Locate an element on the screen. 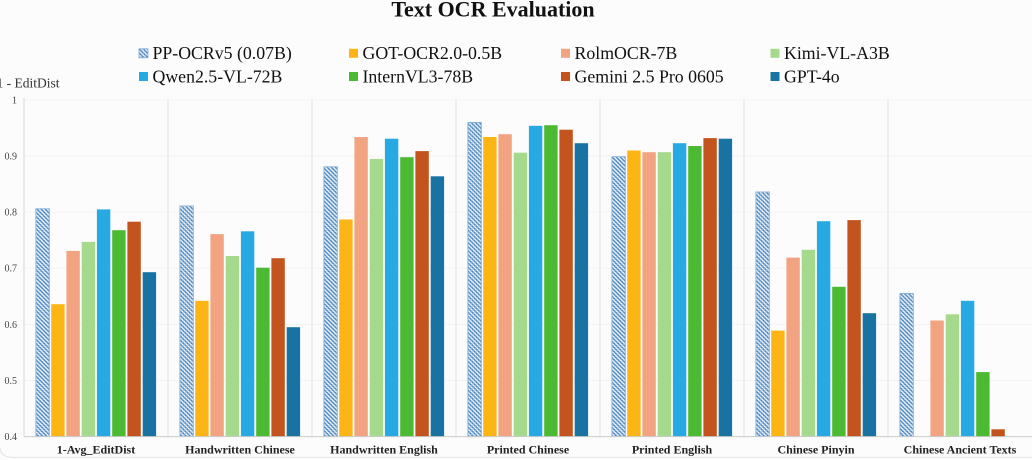 The image size is (1032, 460). svg-text: RolmOCR-7B is located at coordinates (626, 53).